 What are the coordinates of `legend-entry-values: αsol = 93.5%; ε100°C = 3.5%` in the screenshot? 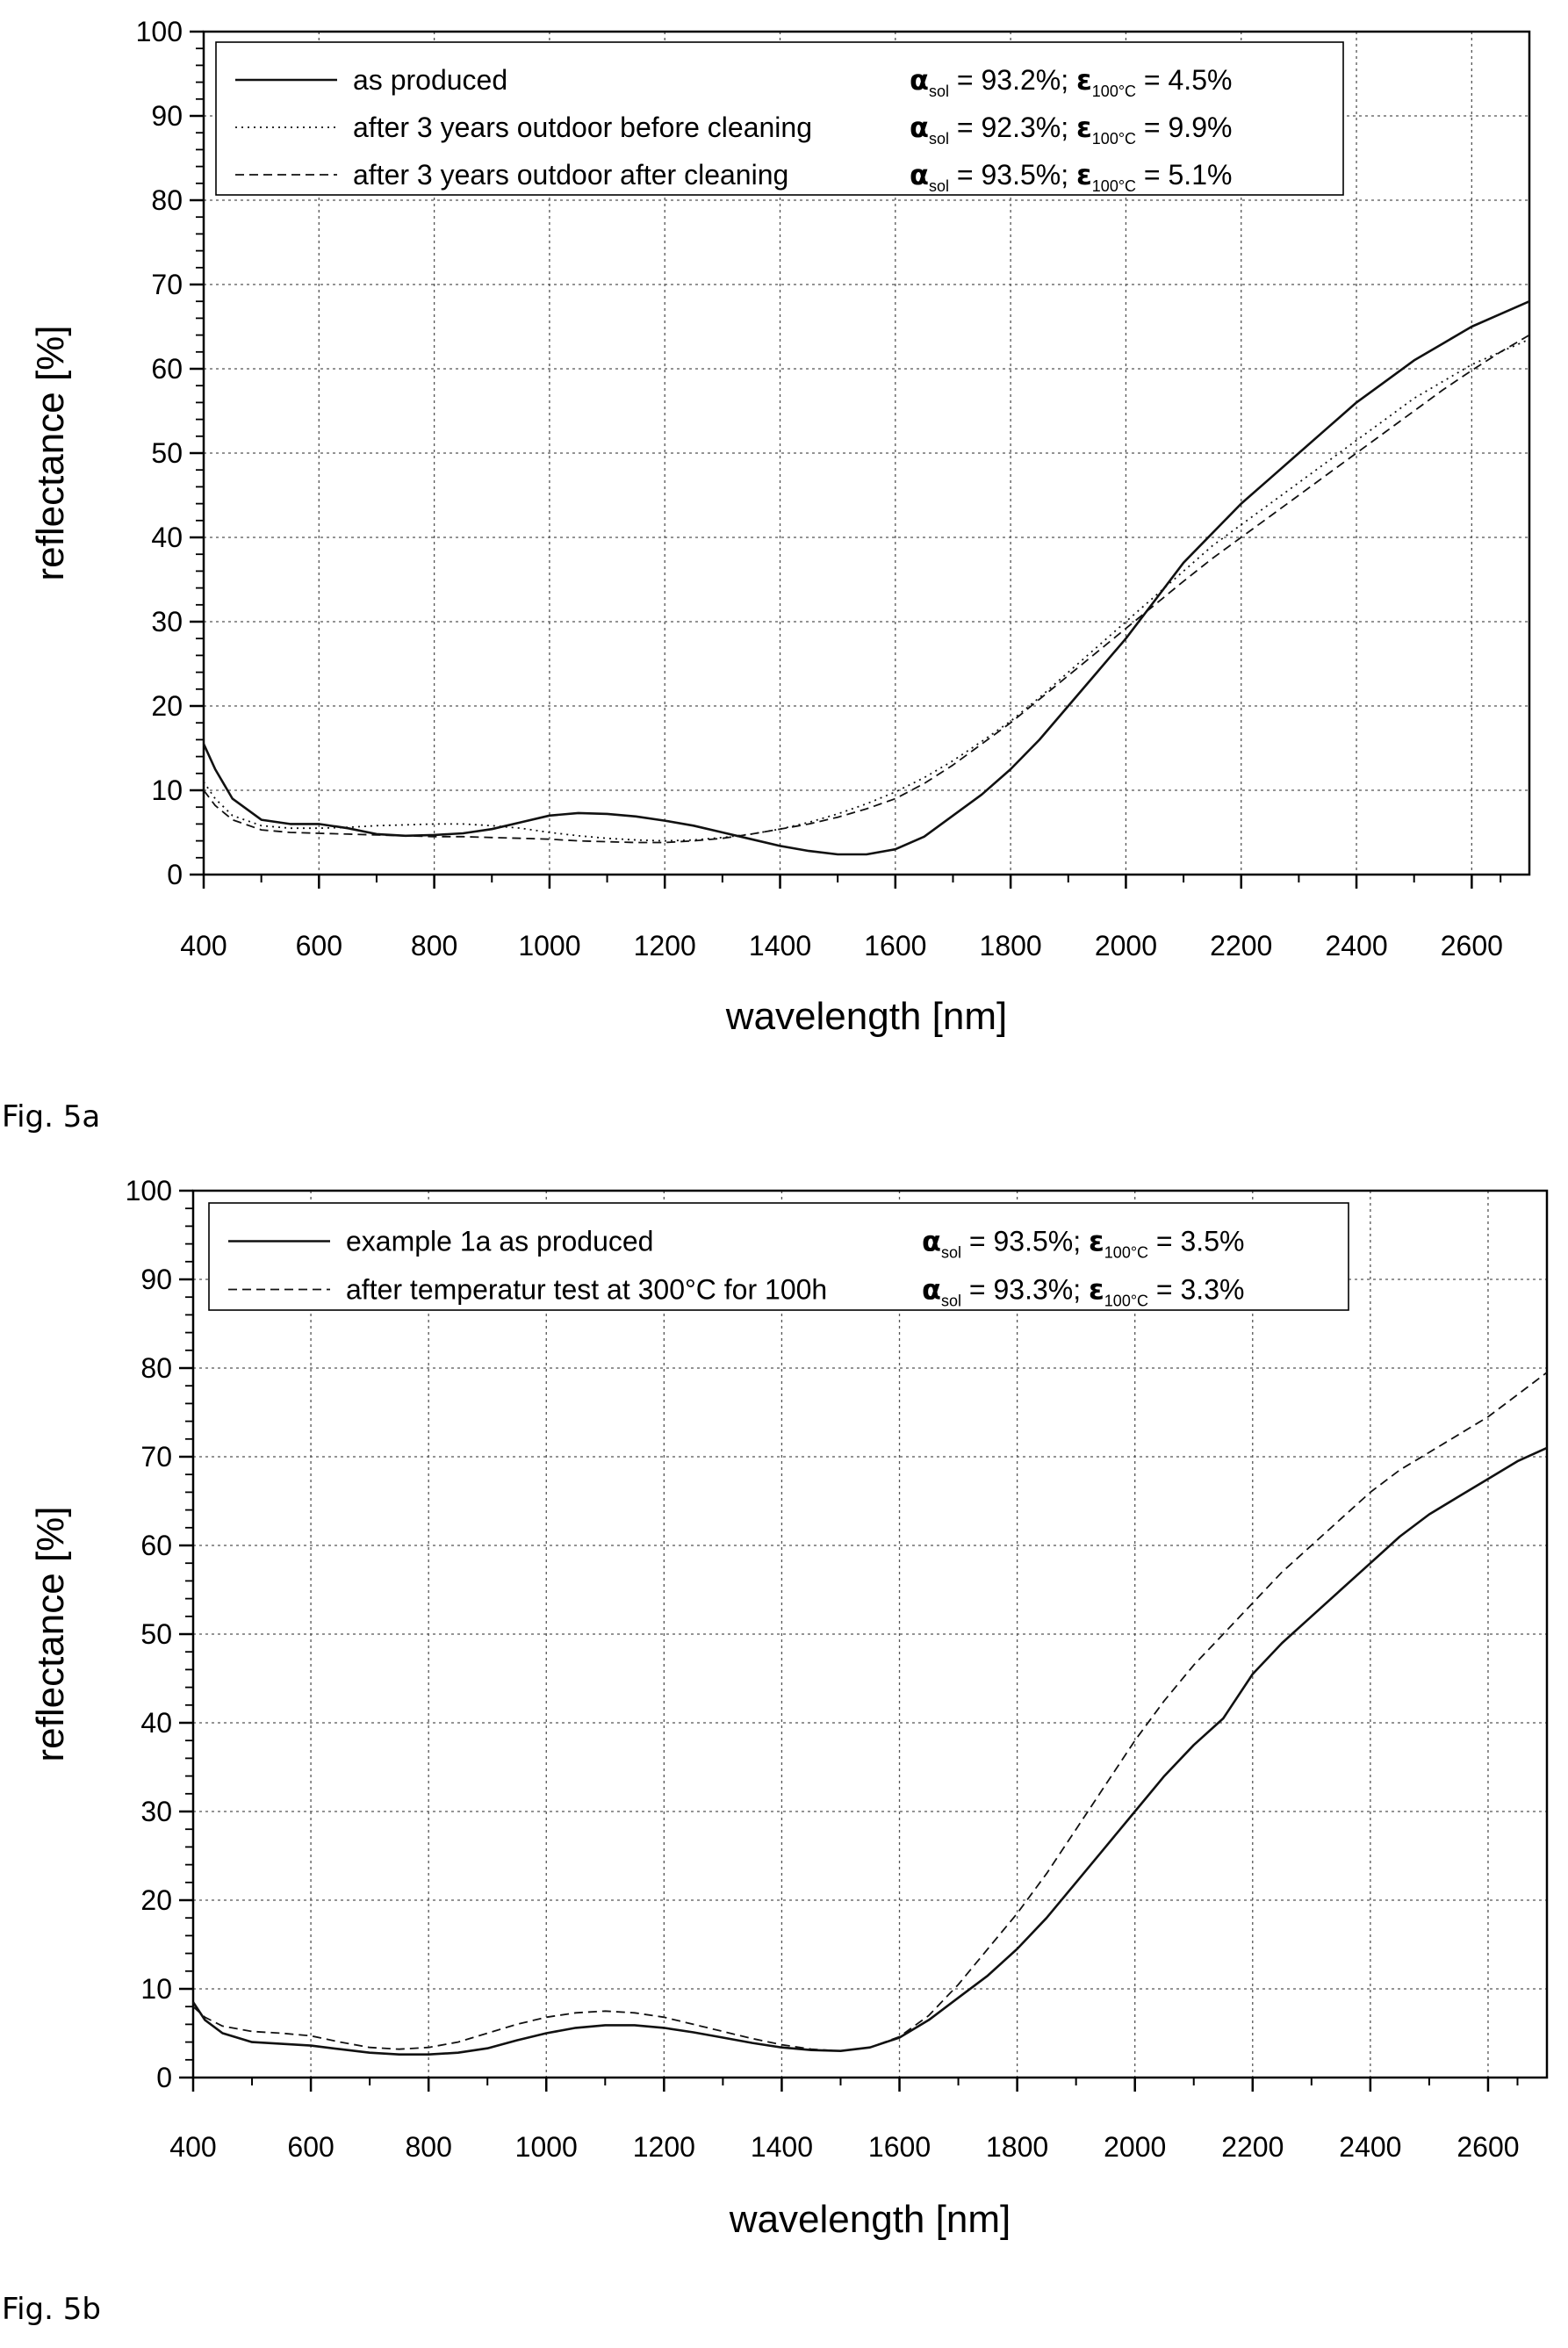 It's located at (1083, 1243).